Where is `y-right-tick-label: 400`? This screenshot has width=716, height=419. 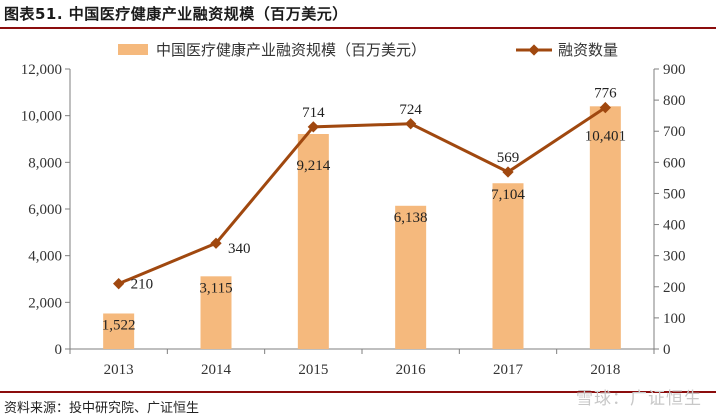
y-right-tick-label: 400 is located at coordinates (674, 226).